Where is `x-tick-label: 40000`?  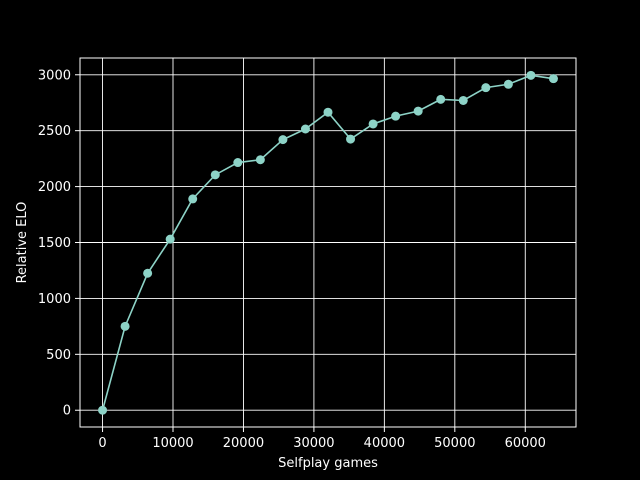
x-tick-label: 40000 is located at coordinates (384, 443).